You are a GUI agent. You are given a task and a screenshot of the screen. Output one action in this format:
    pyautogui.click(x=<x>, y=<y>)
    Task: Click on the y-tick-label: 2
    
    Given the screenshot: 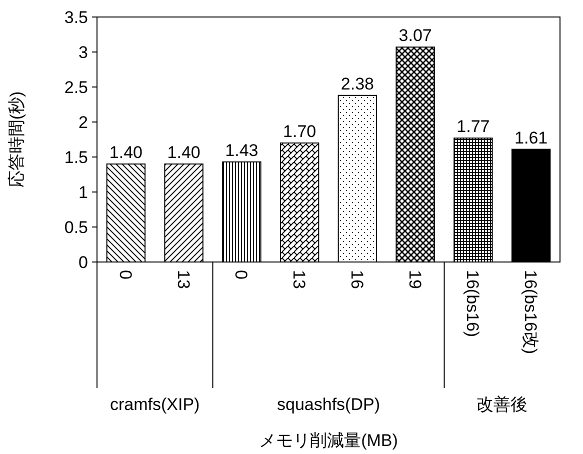 What is the action you would take?
    pyautogui.click(x=83, y=122)
    